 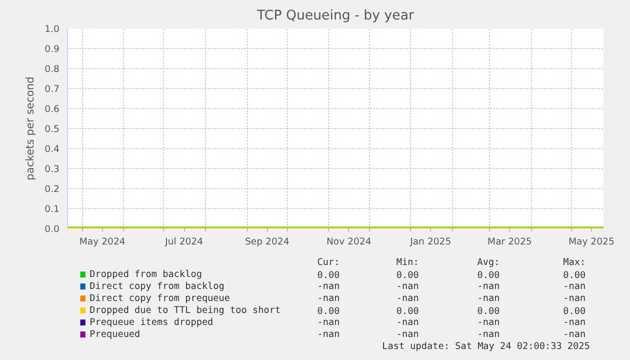 What do you see at coordinates (328, 262) in the screenshot?
I see `text: Cur:` at bounding box center [328, 262].